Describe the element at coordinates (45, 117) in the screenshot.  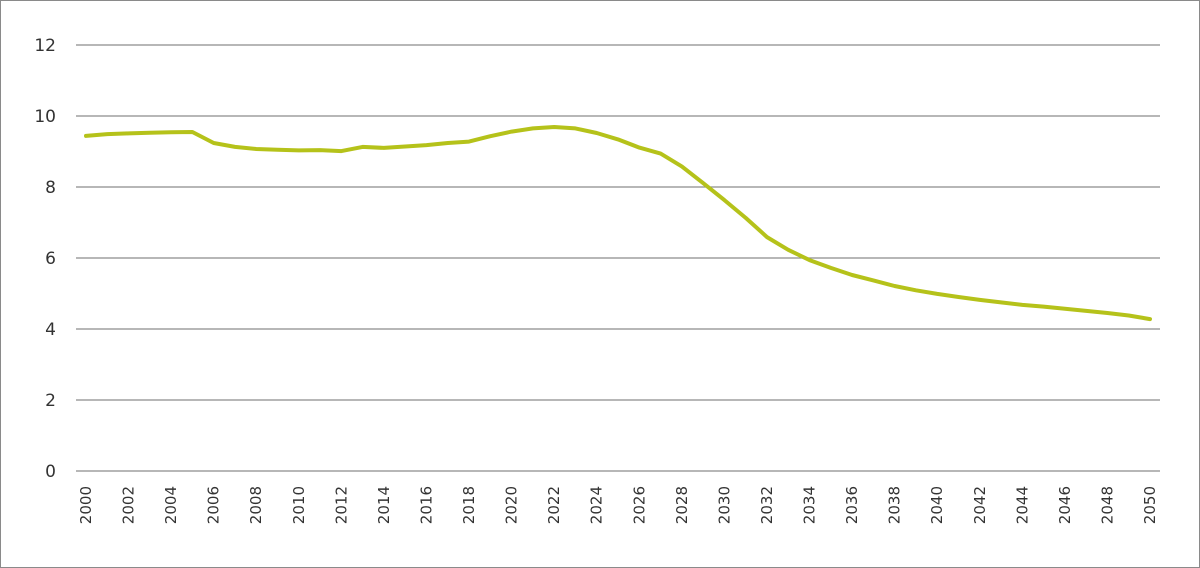
I see `y-tick-label: 10` at that location.